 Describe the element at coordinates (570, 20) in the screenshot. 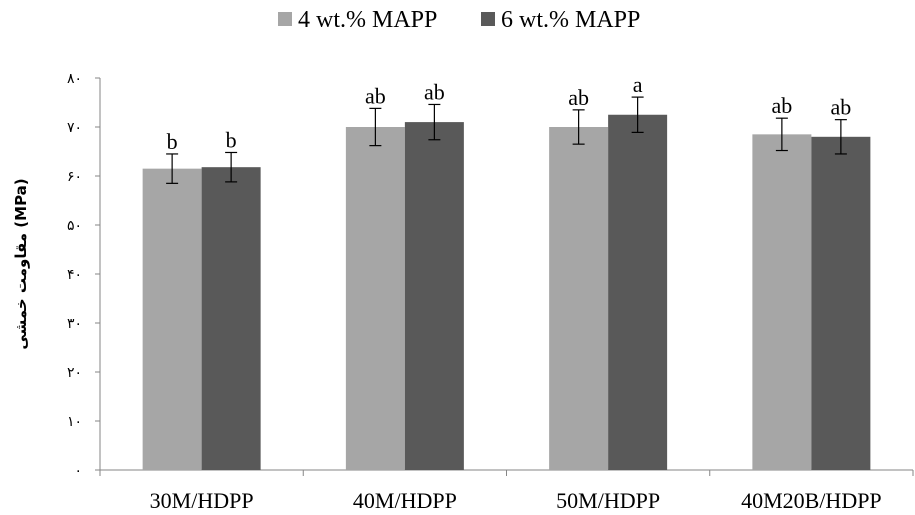

I see `legend-label: 6 wt.% MAPP` at that location.